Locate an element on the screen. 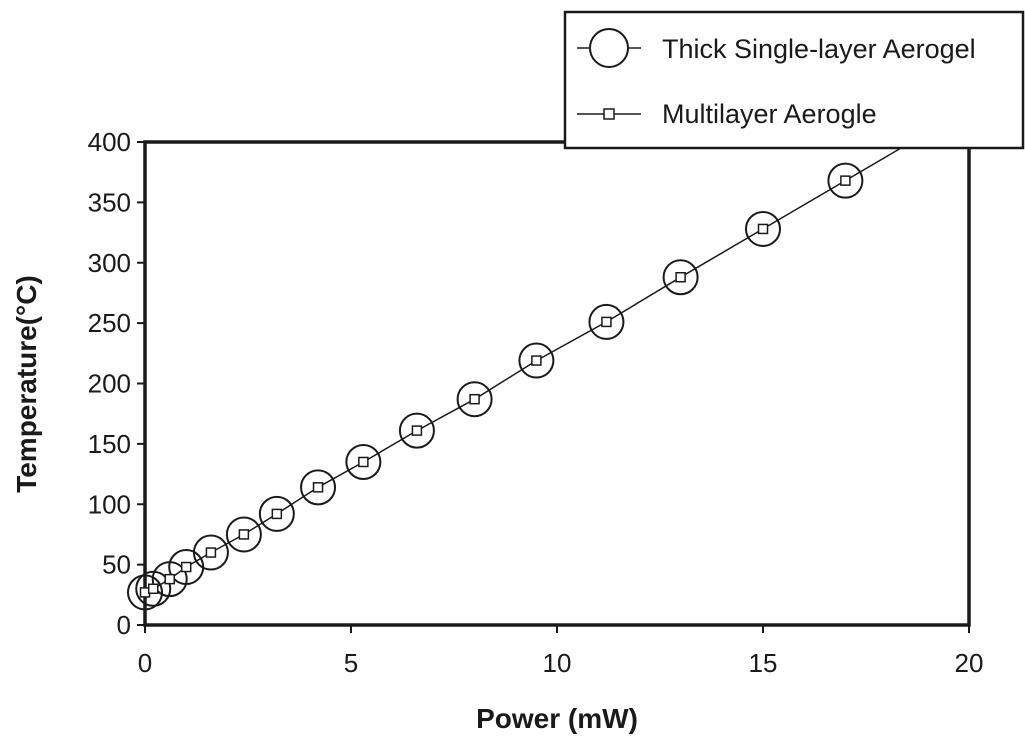  legend-entry-single-layer: Thick Single-layer Aerogel is located at coordinates (776, 48).